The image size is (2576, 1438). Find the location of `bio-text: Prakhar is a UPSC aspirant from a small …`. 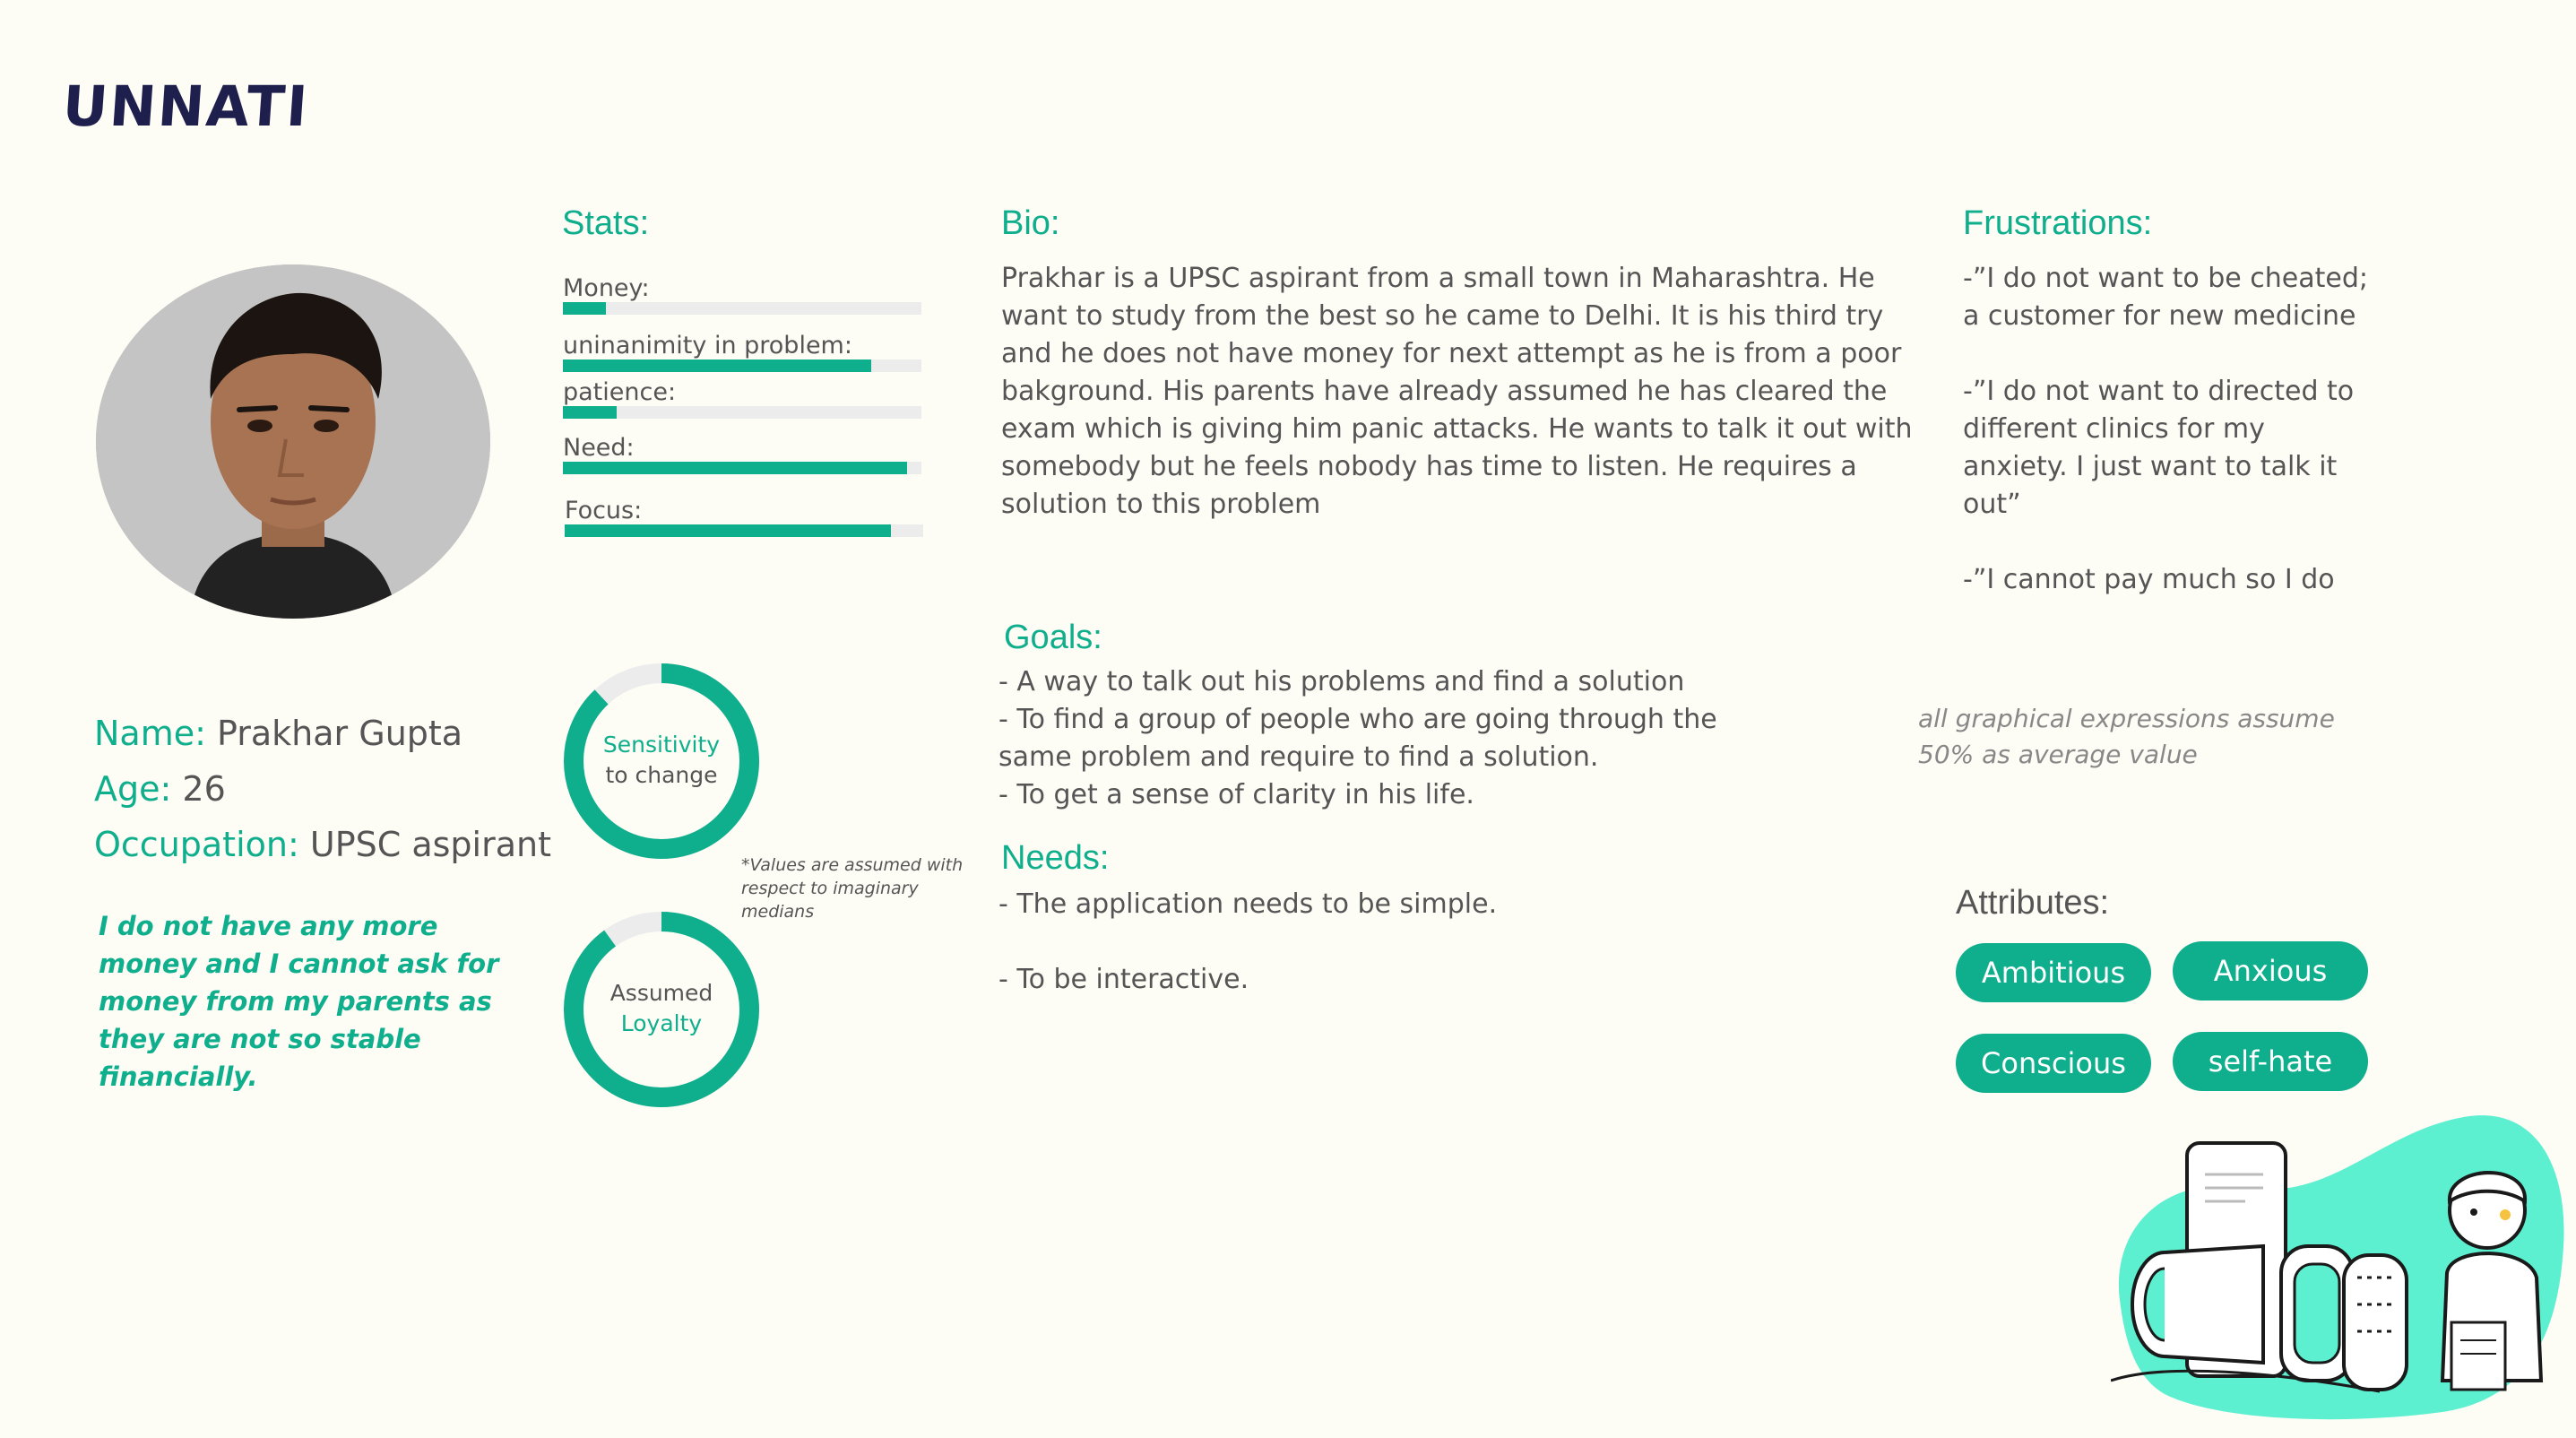

bio-text: Prakhar is a UPSC aspirant from a small … is located at coordinates (1457, 391).